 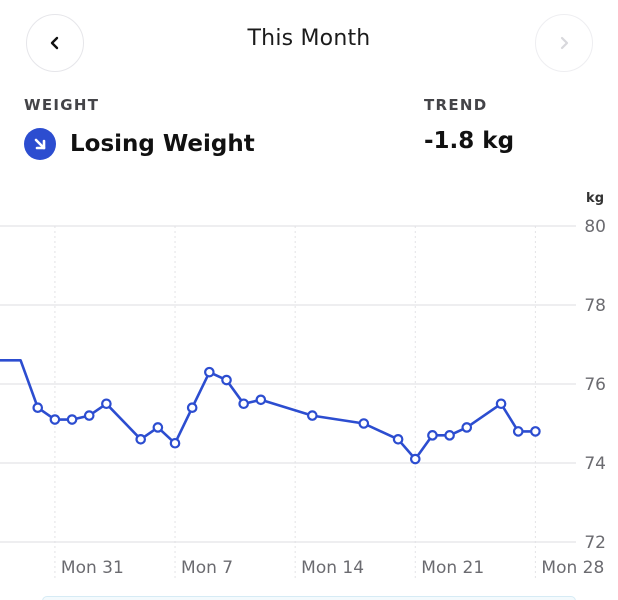 I want to click on page-title: This Month, so click(x=309, y=38).